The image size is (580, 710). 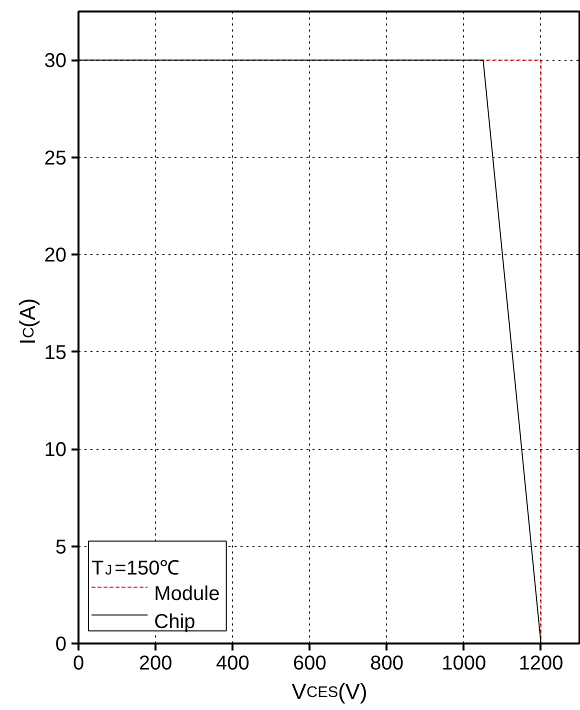 What do you see at coordinates (60, 645) in the screenshot?
I see `y-tick-label: 0` at bounding box center [60, 645].